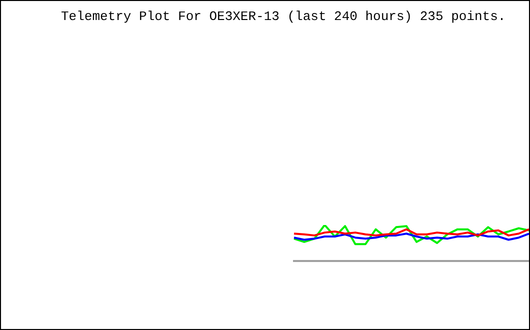  What do you see at coordinates (283, 16) in the screenshot?
I see `chart-title: Telemetry Plot For OE3XER-13 (last 240 hours) 235 points.` at bounding box center [283, 16].